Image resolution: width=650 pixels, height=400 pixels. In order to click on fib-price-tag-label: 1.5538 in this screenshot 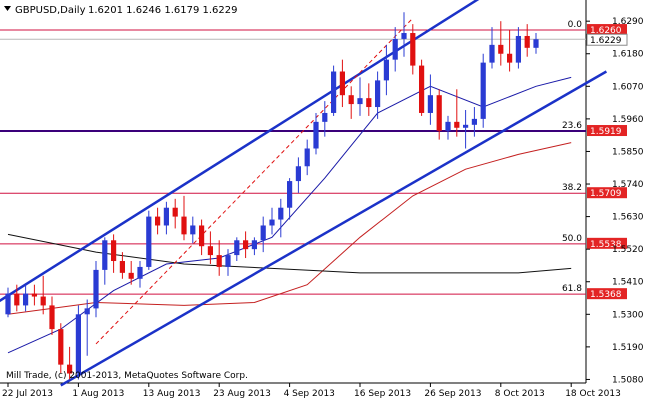, I will do `click(606, 245)`.